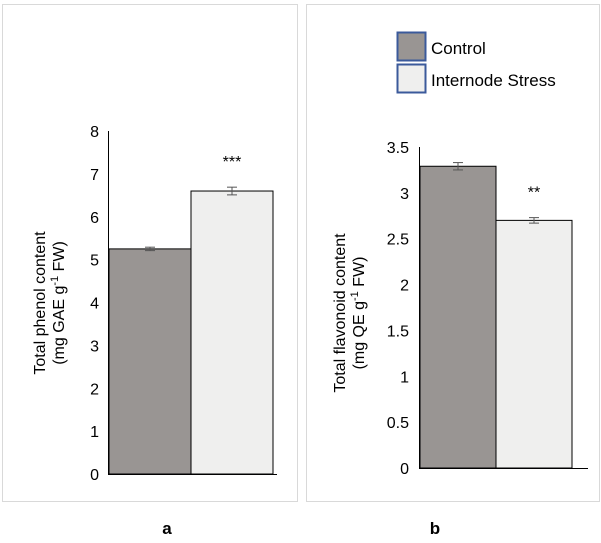 Image resolution: width=601 pixels, height=543 pixels. Describe the element at coordinates (404, 469) in the screenshot. I see `chart-b-ytick-label: 0` at that location.